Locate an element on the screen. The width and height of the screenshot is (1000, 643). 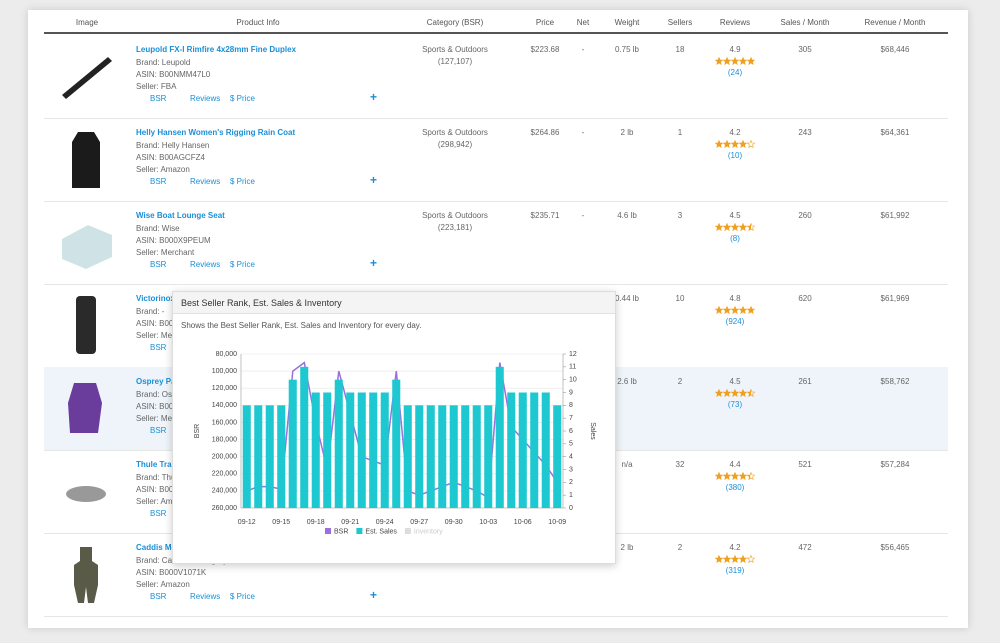
review-count: (24) is located at coordinates (735, 72).